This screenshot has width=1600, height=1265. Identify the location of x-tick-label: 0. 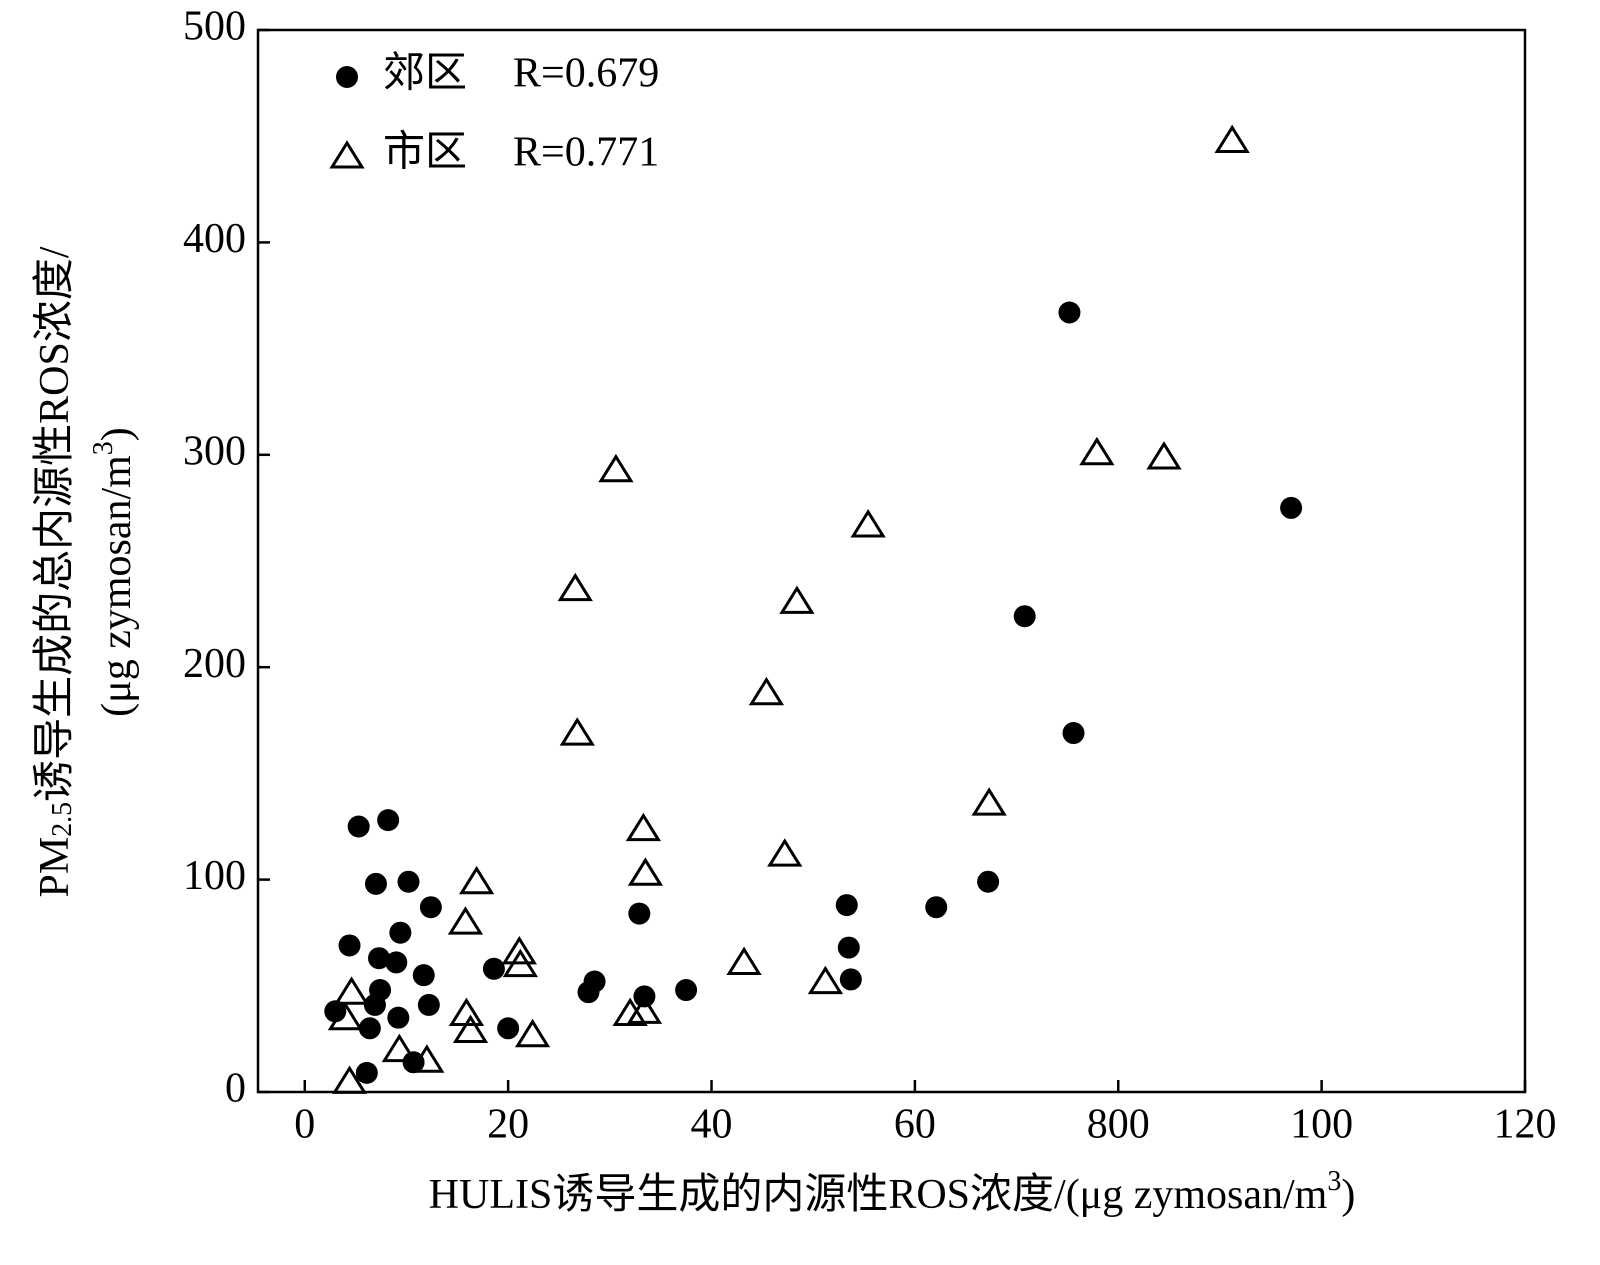
(304, 1125).